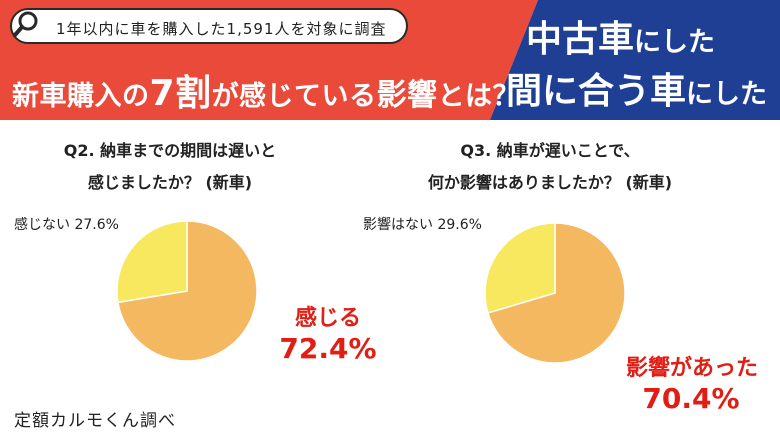 The image size is (780, 439). What do you see at coordinates (221, 29) in the screenshot?
I see `survey-note: 1年以内に車を購入した1,591人を対象に調査` at bounding box center [221, 29].